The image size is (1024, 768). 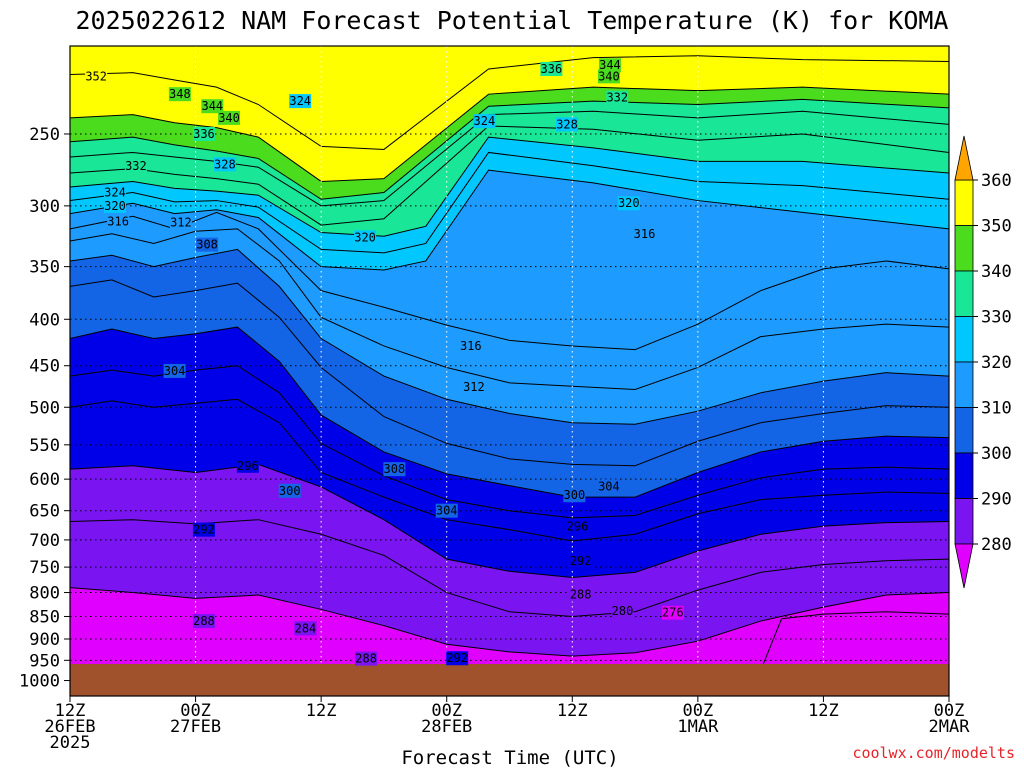 What do you see at coordinates (996, 272) in the screenshot?
I see `colorbar-label: 340` at bounding box center [996, 272].